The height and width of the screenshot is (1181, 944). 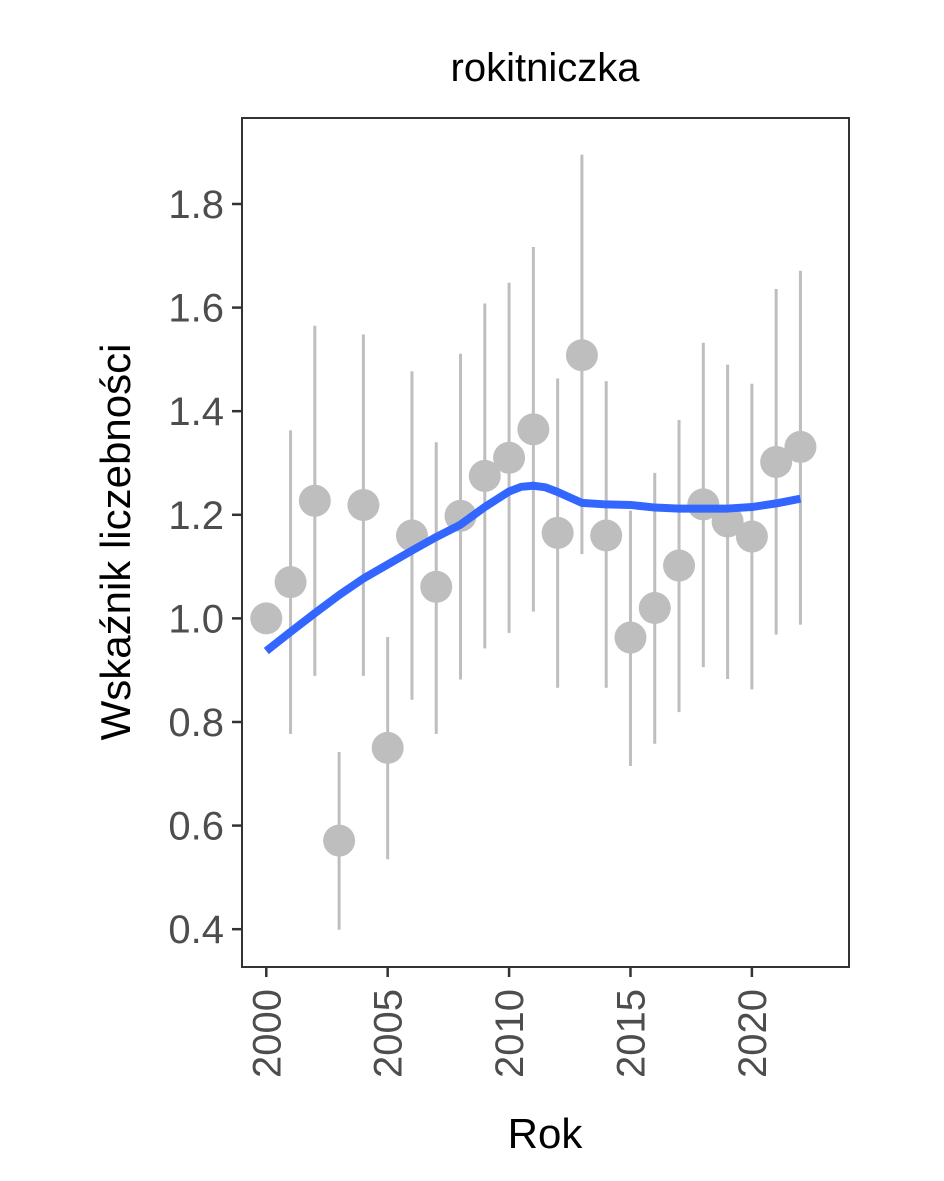 What do you see at coordinates (205, 567) in the screenshot?
I see `y-axis: 0.4 0.6 0.8 1.0 1.2 1.4 1.6 1.8` at bounding box center [205, 567].